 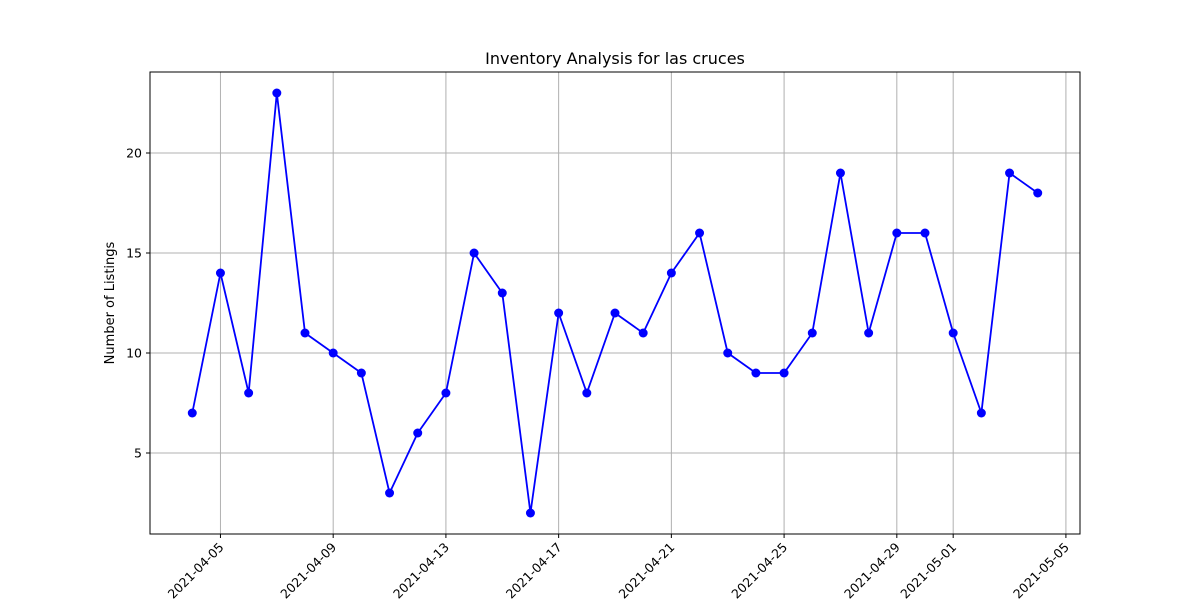 What do you see at coordinates (134, 353) in the screenshot?
I see `y-tick-label: 10` at bounding box center [134, 353].